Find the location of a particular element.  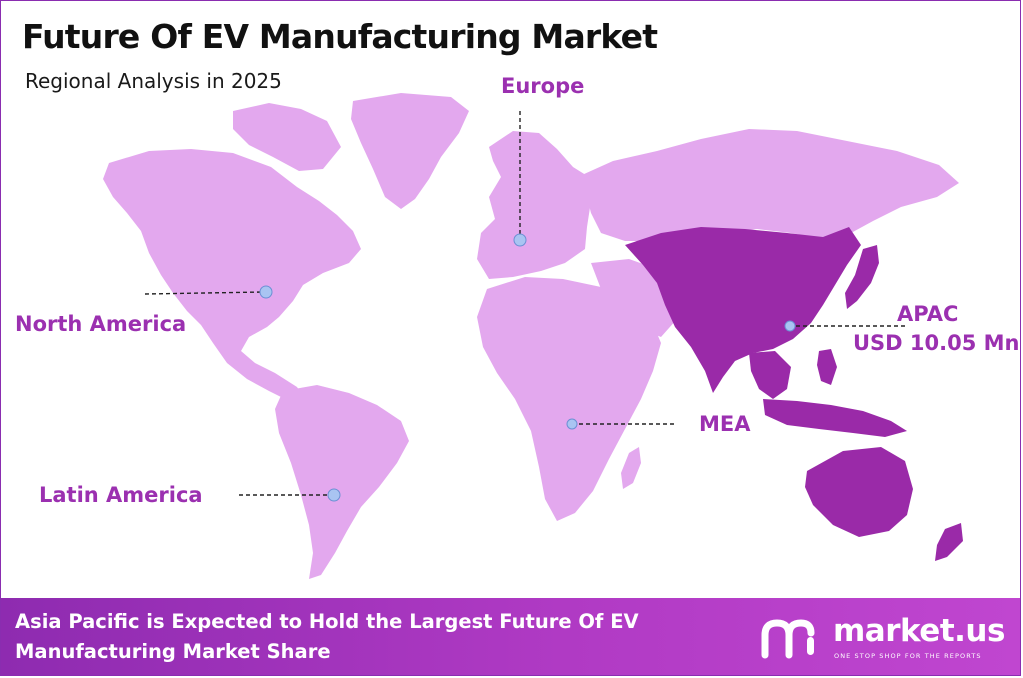

madagascar is located at coordinates (631, 468).